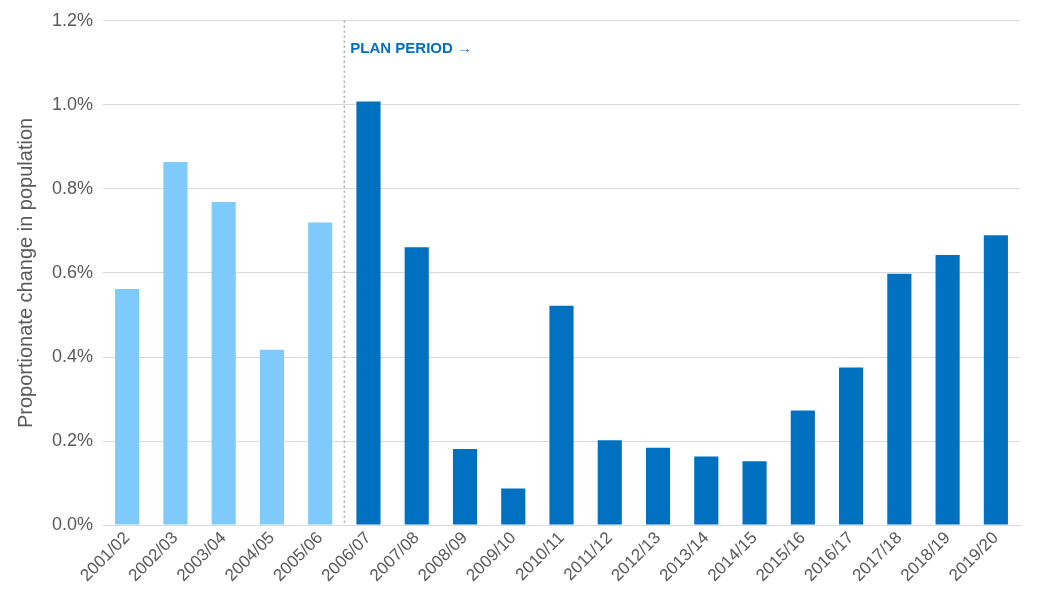  I want to click on y-tick-label: 0.4%, so click(73, 355).